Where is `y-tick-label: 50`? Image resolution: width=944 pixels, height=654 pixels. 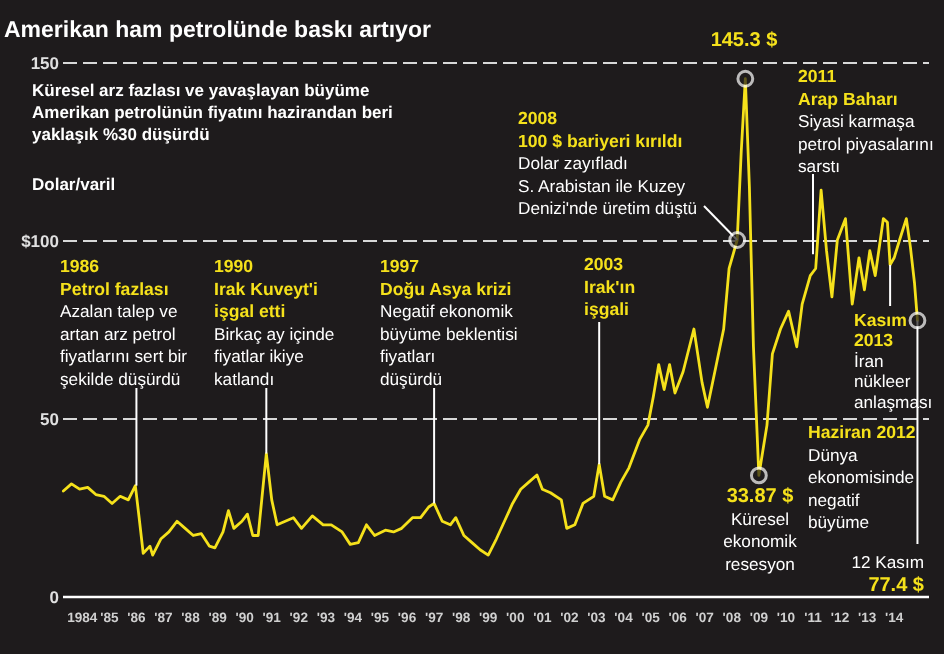 y-tick-label: 50 is located at coordinates (50, 419).